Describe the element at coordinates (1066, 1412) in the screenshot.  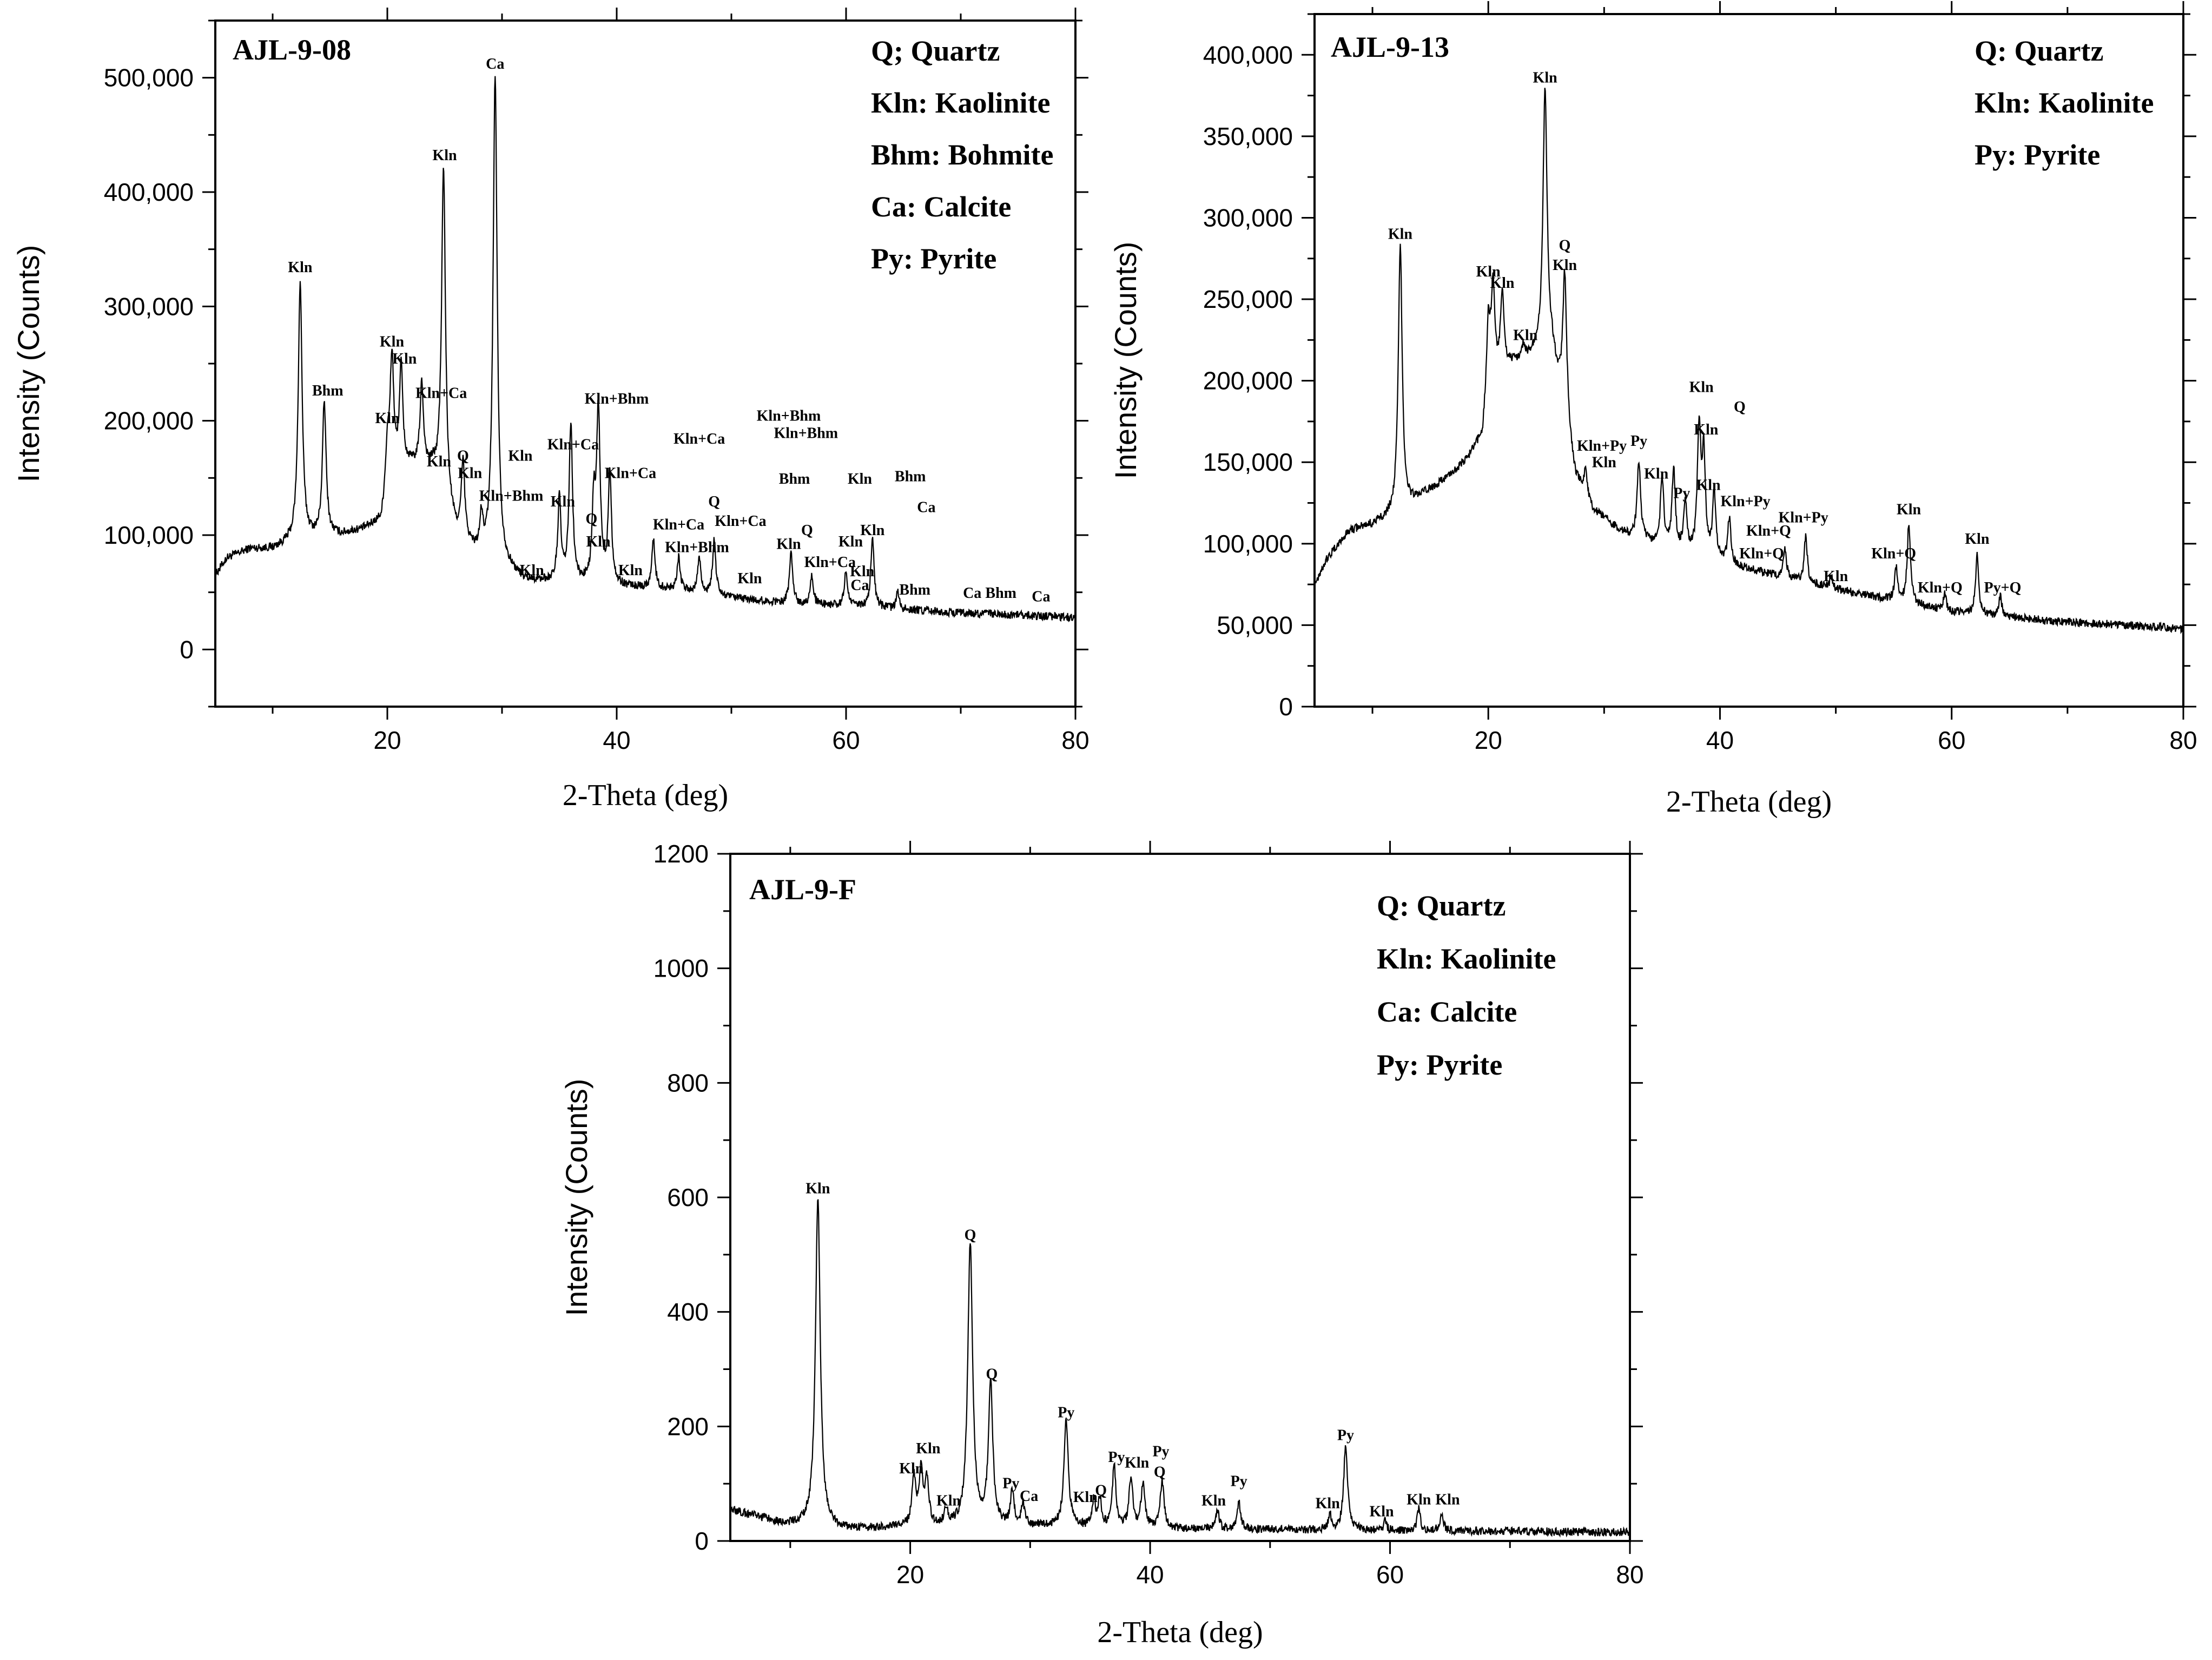
I see `peak-label: Py` at that location.